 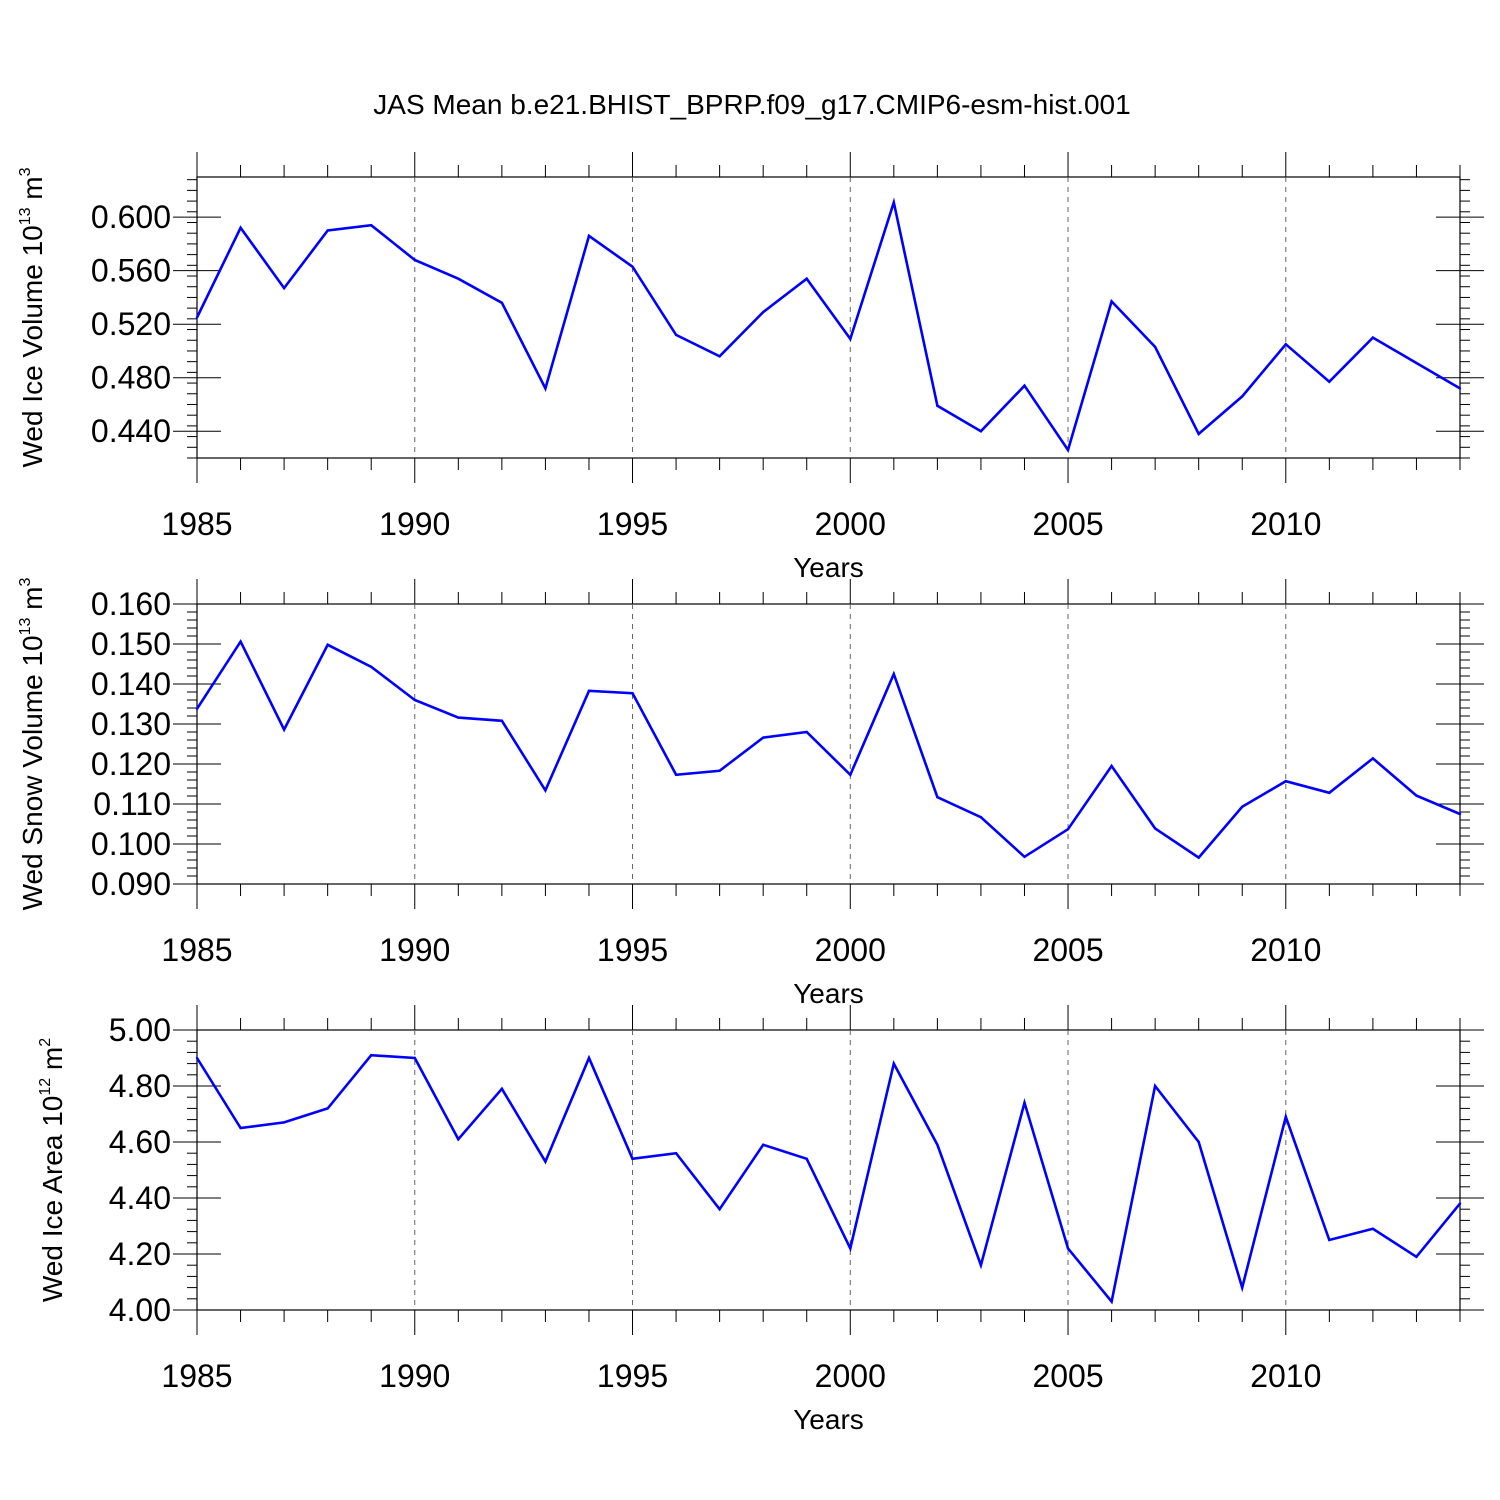 I want to click on y-tick-label: 4.60, so click(x=140, y=1142).